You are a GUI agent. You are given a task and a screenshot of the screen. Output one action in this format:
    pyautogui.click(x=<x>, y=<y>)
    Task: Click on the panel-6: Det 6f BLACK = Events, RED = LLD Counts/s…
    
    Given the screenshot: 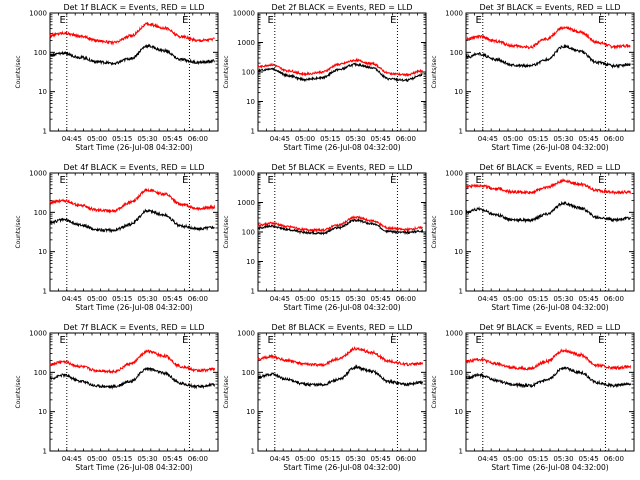 What is the action you would take?
    pyautogui.click(x=533, y=237)
    